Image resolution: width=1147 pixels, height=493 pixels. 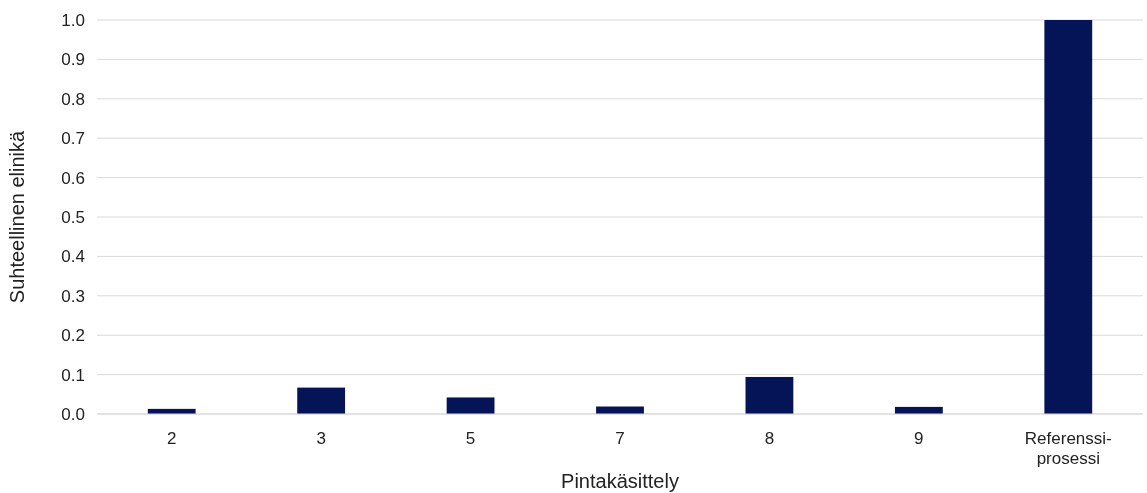 What do you see at coordinates (919, 438) in the screenshot?
I see `x-tick-label: 9` at bounding box center [919, 438].